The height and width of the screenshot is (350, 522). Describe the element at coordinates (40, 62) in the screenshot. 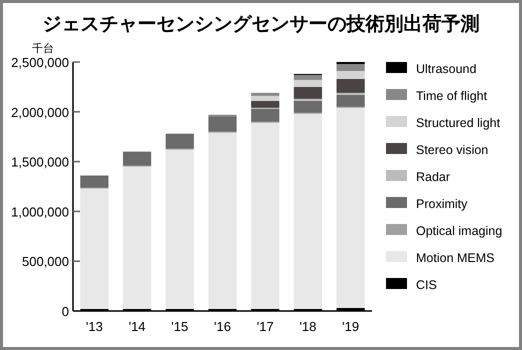

I see `y-tick-label: 2,500,000` at that location.